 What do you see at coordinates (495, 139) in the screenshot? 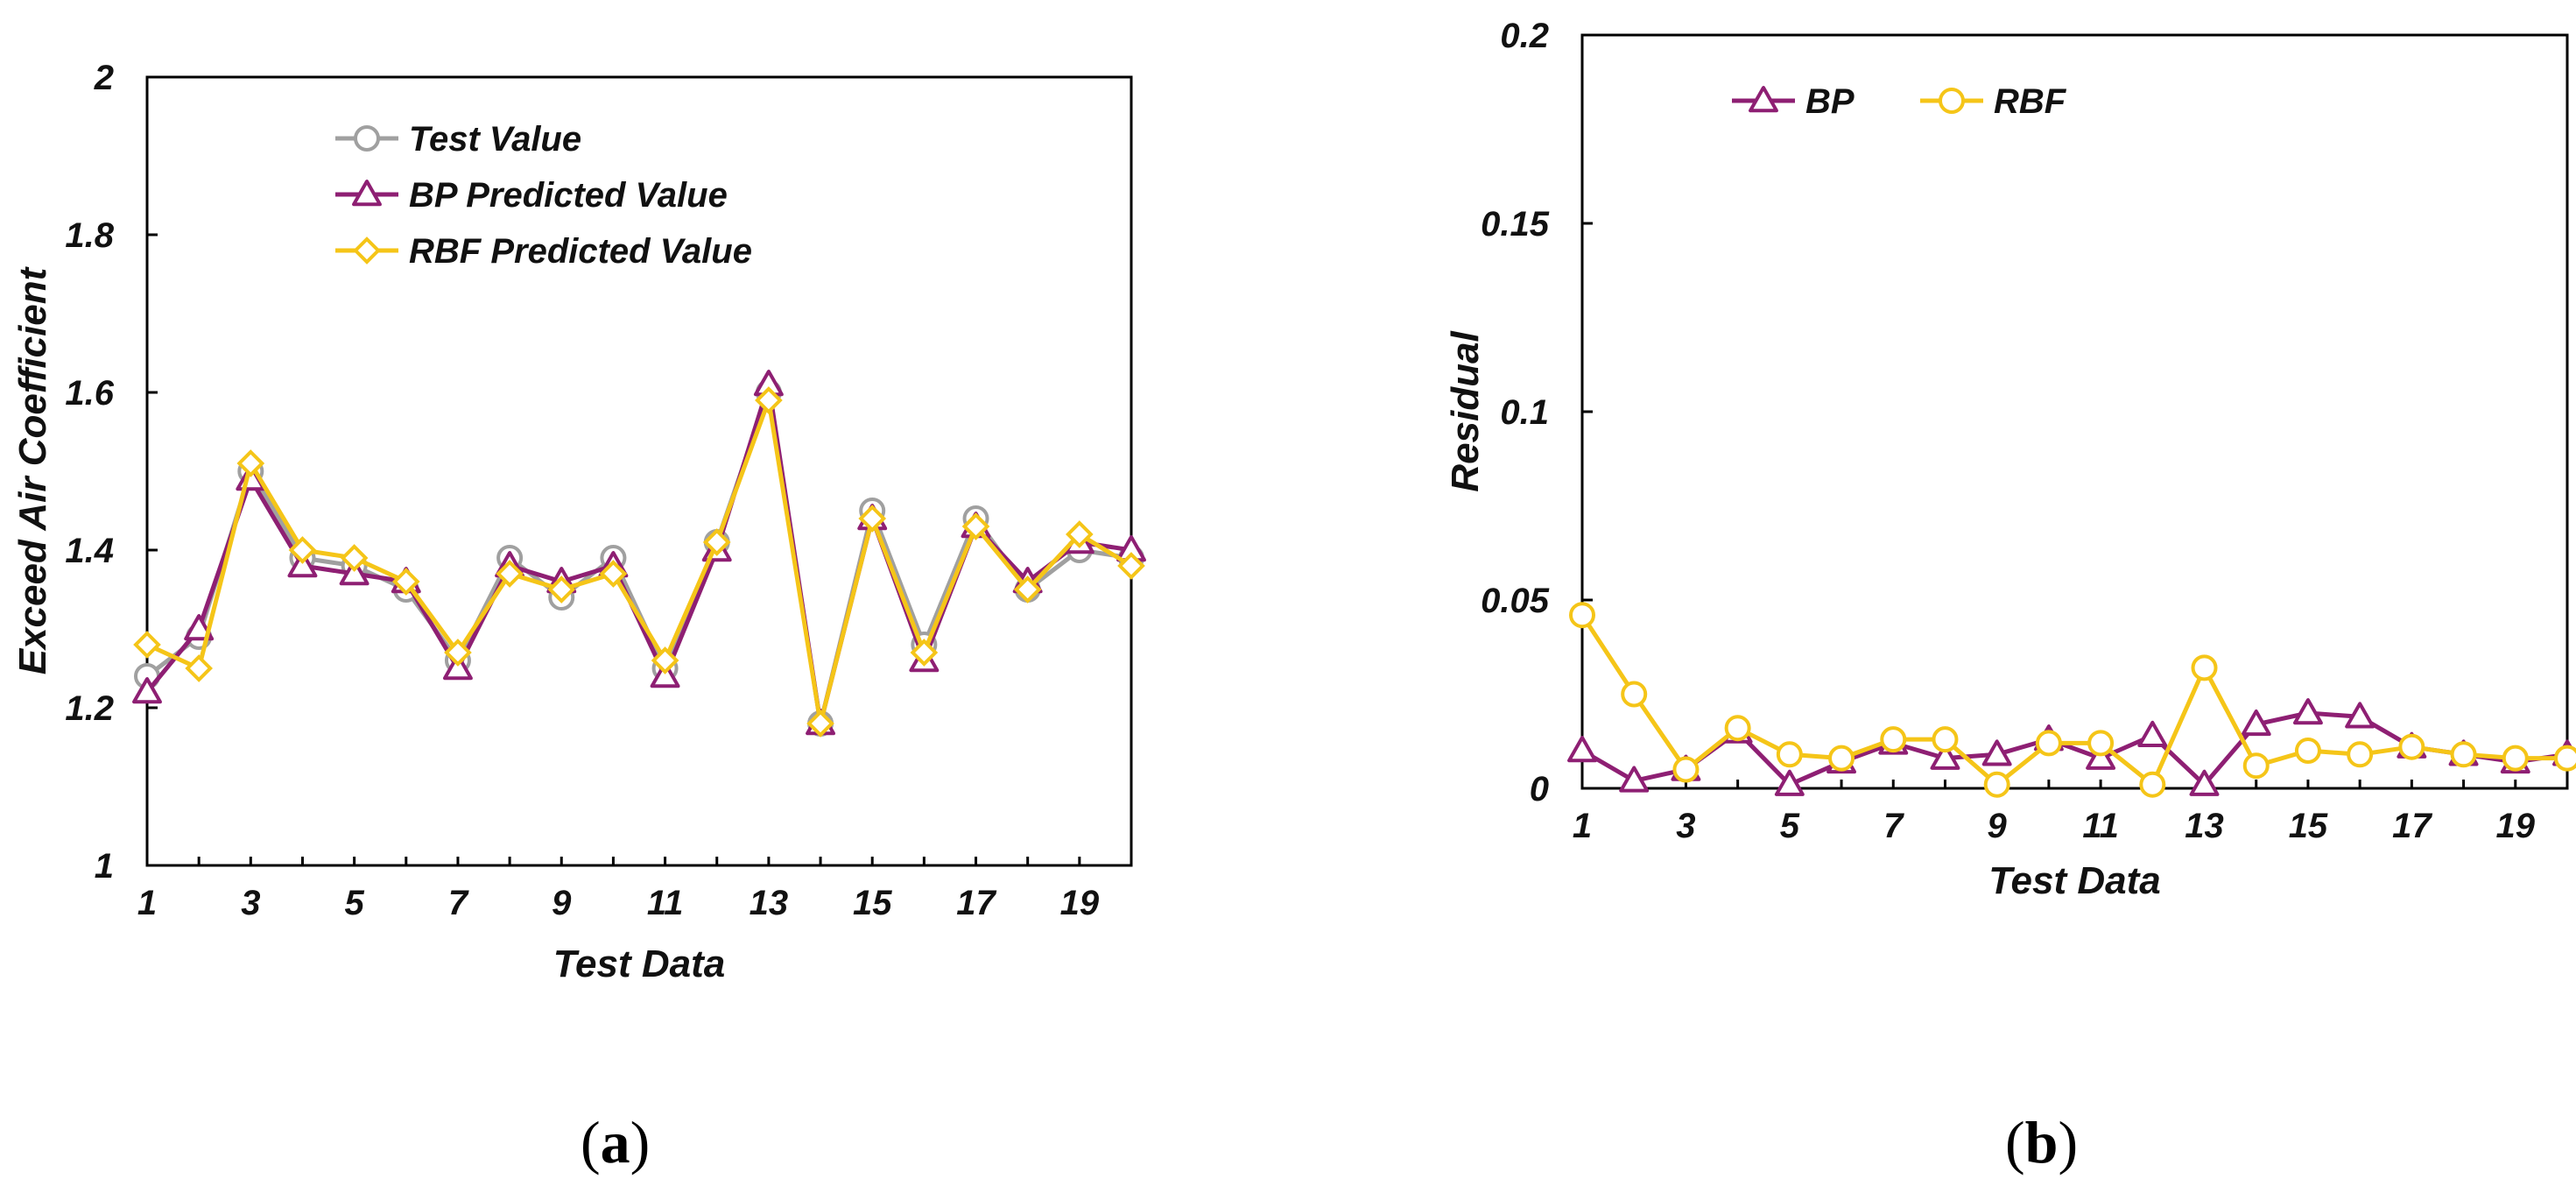
I see `legend-entry-label: Test Value` at bounding box center [495, 139].